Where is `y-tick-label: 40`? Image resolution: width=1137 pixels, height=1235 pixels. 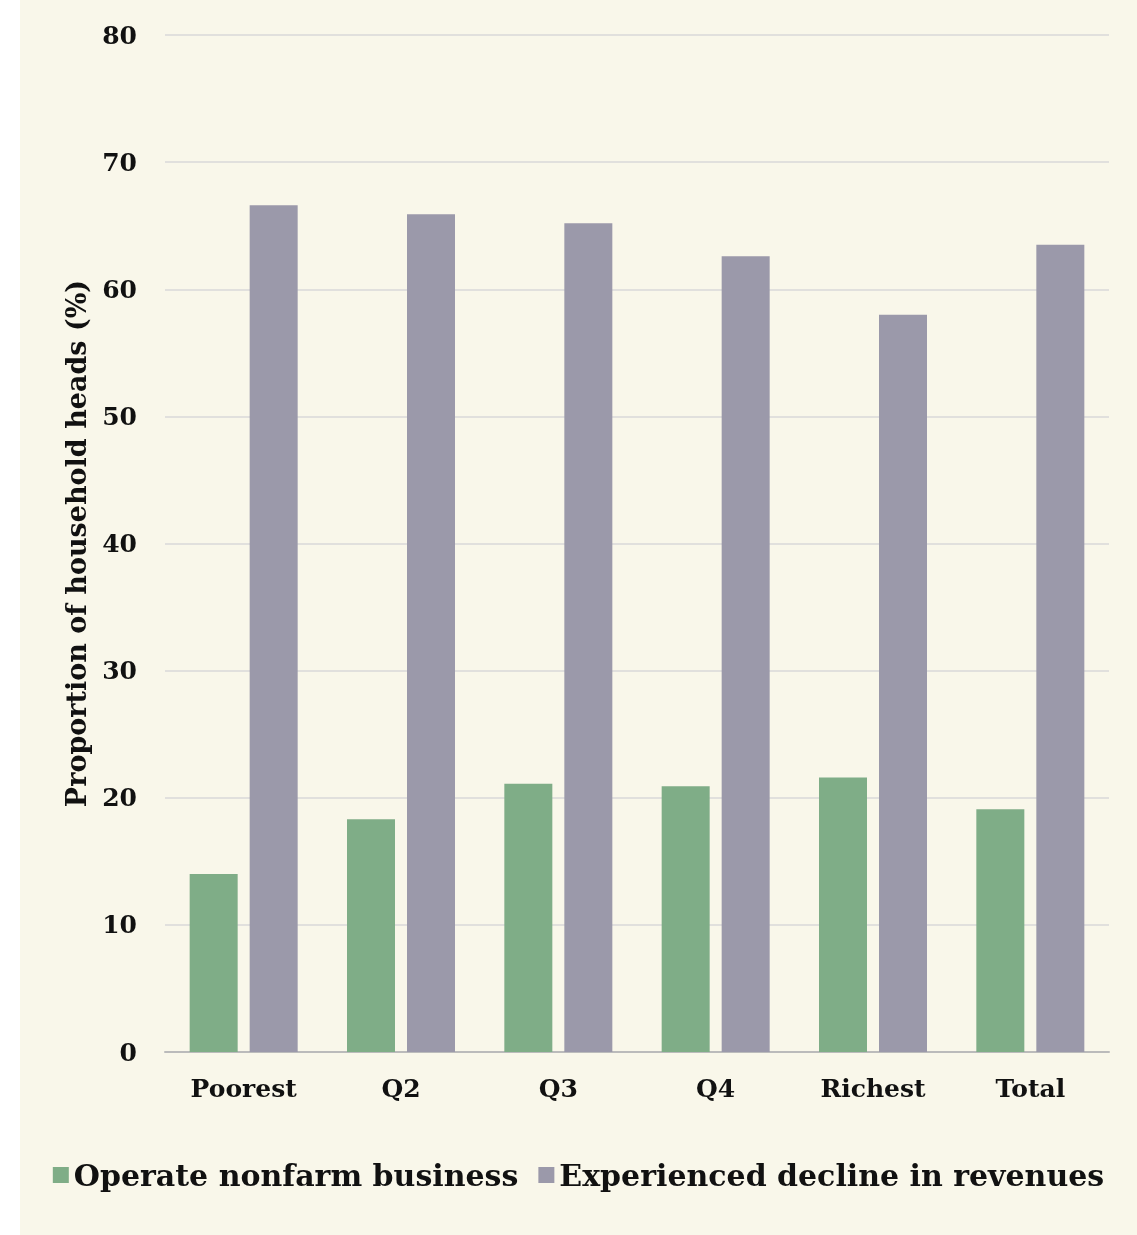
y-tick-label: 40 is located at coordinates (119, 543).